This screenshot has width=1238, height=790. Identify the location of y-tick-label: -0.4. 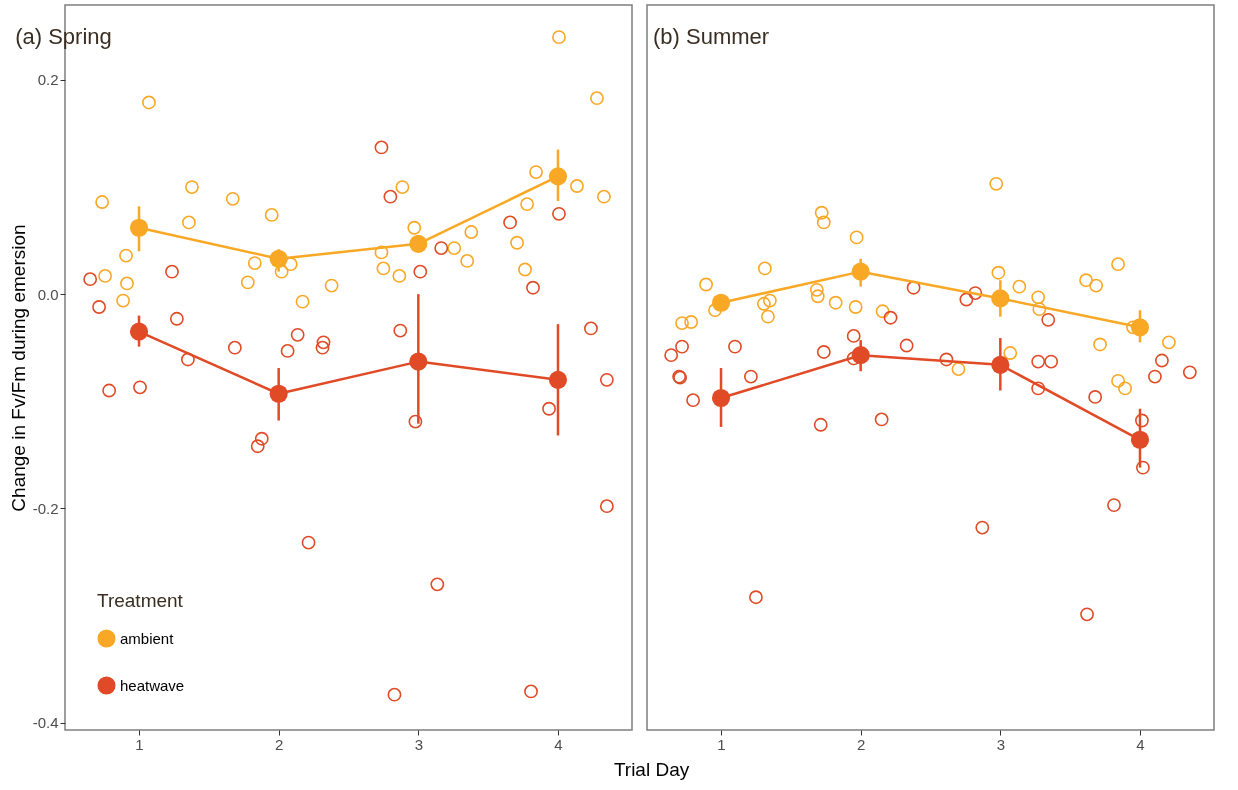
(45, 722).